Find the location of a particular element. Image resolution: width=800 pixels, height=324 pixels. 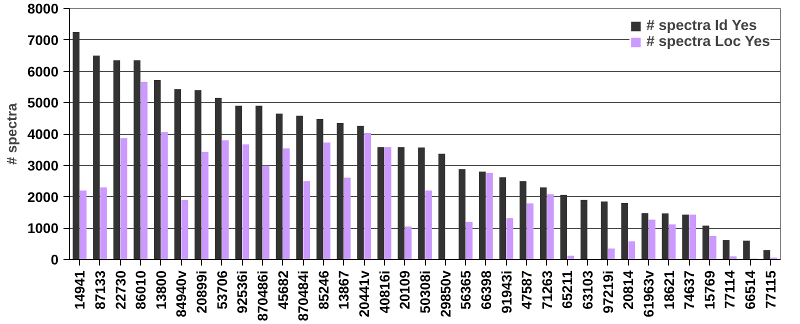

x-tick-label: 870486i is located at coordinates (262, 296).